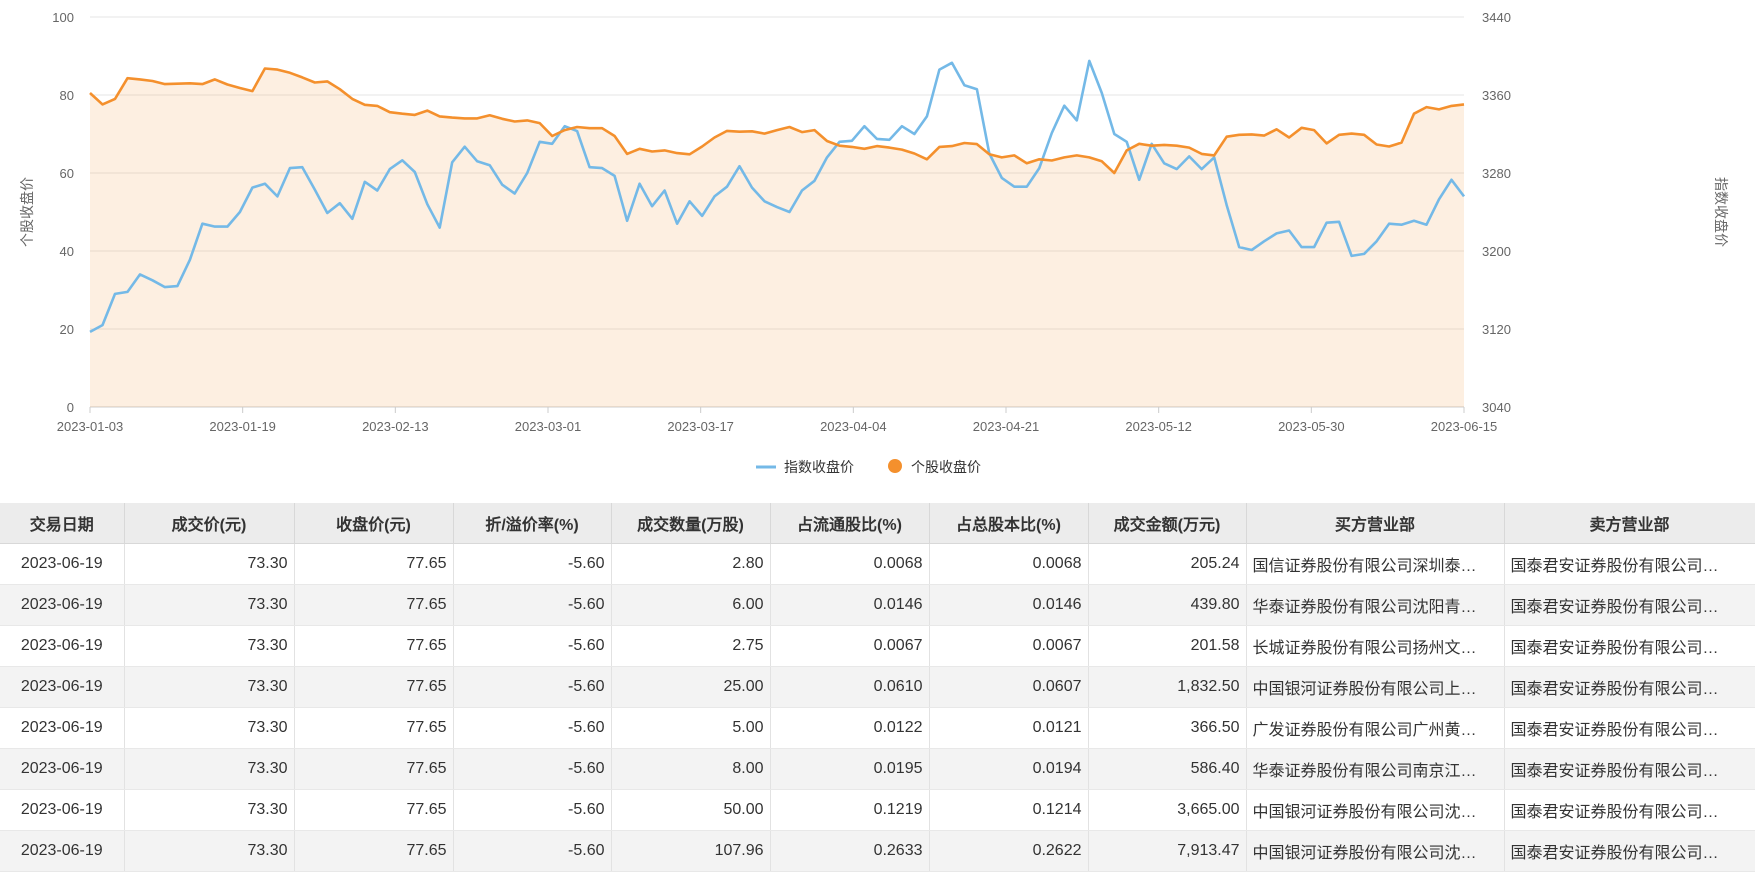  What do you see at coordinates (850, 769) in the screenshot?
I see `table-cell: 0.0195` at bounding box center [850, 769].